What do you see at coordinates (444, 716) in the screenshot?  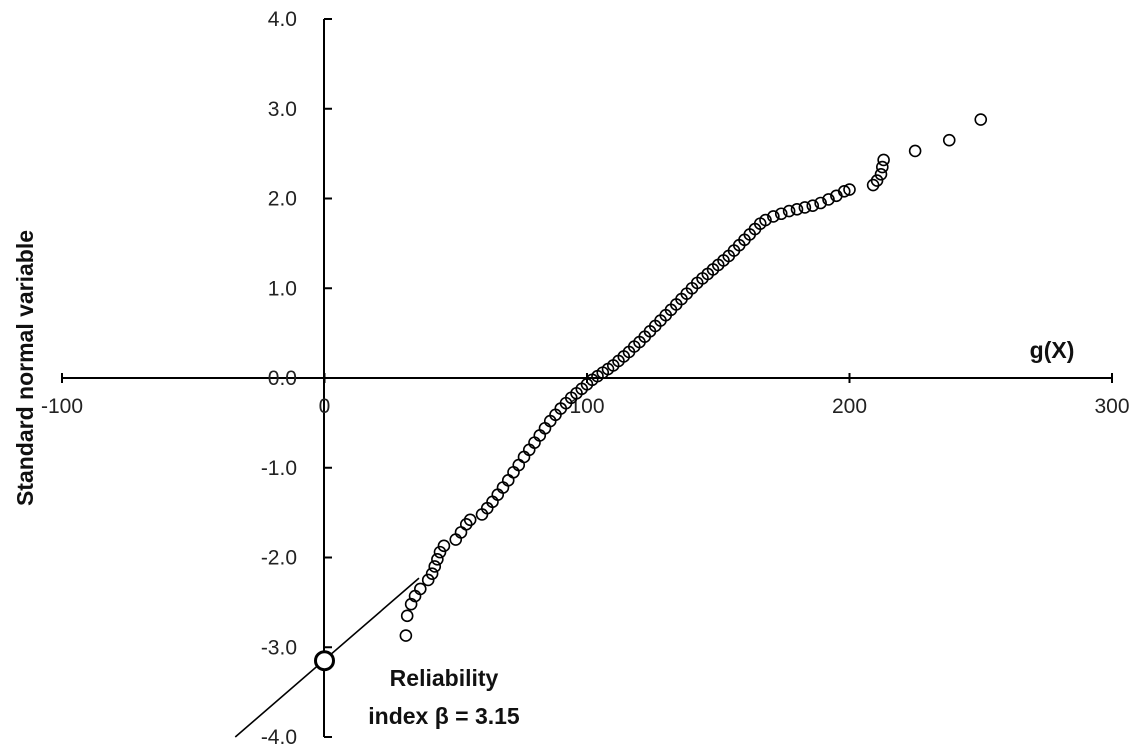 I see `annotation-line-2: index β = 3.15` at bounding box center [444, 716].